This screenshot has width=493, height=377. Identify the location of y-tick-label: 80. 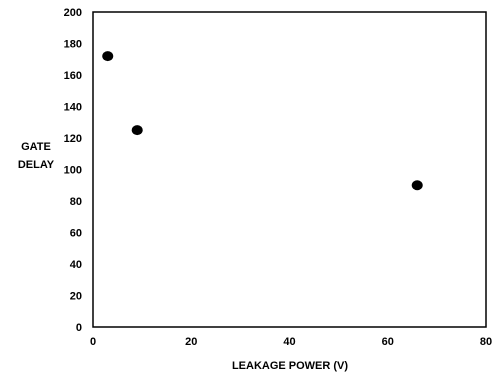
(76, 202).